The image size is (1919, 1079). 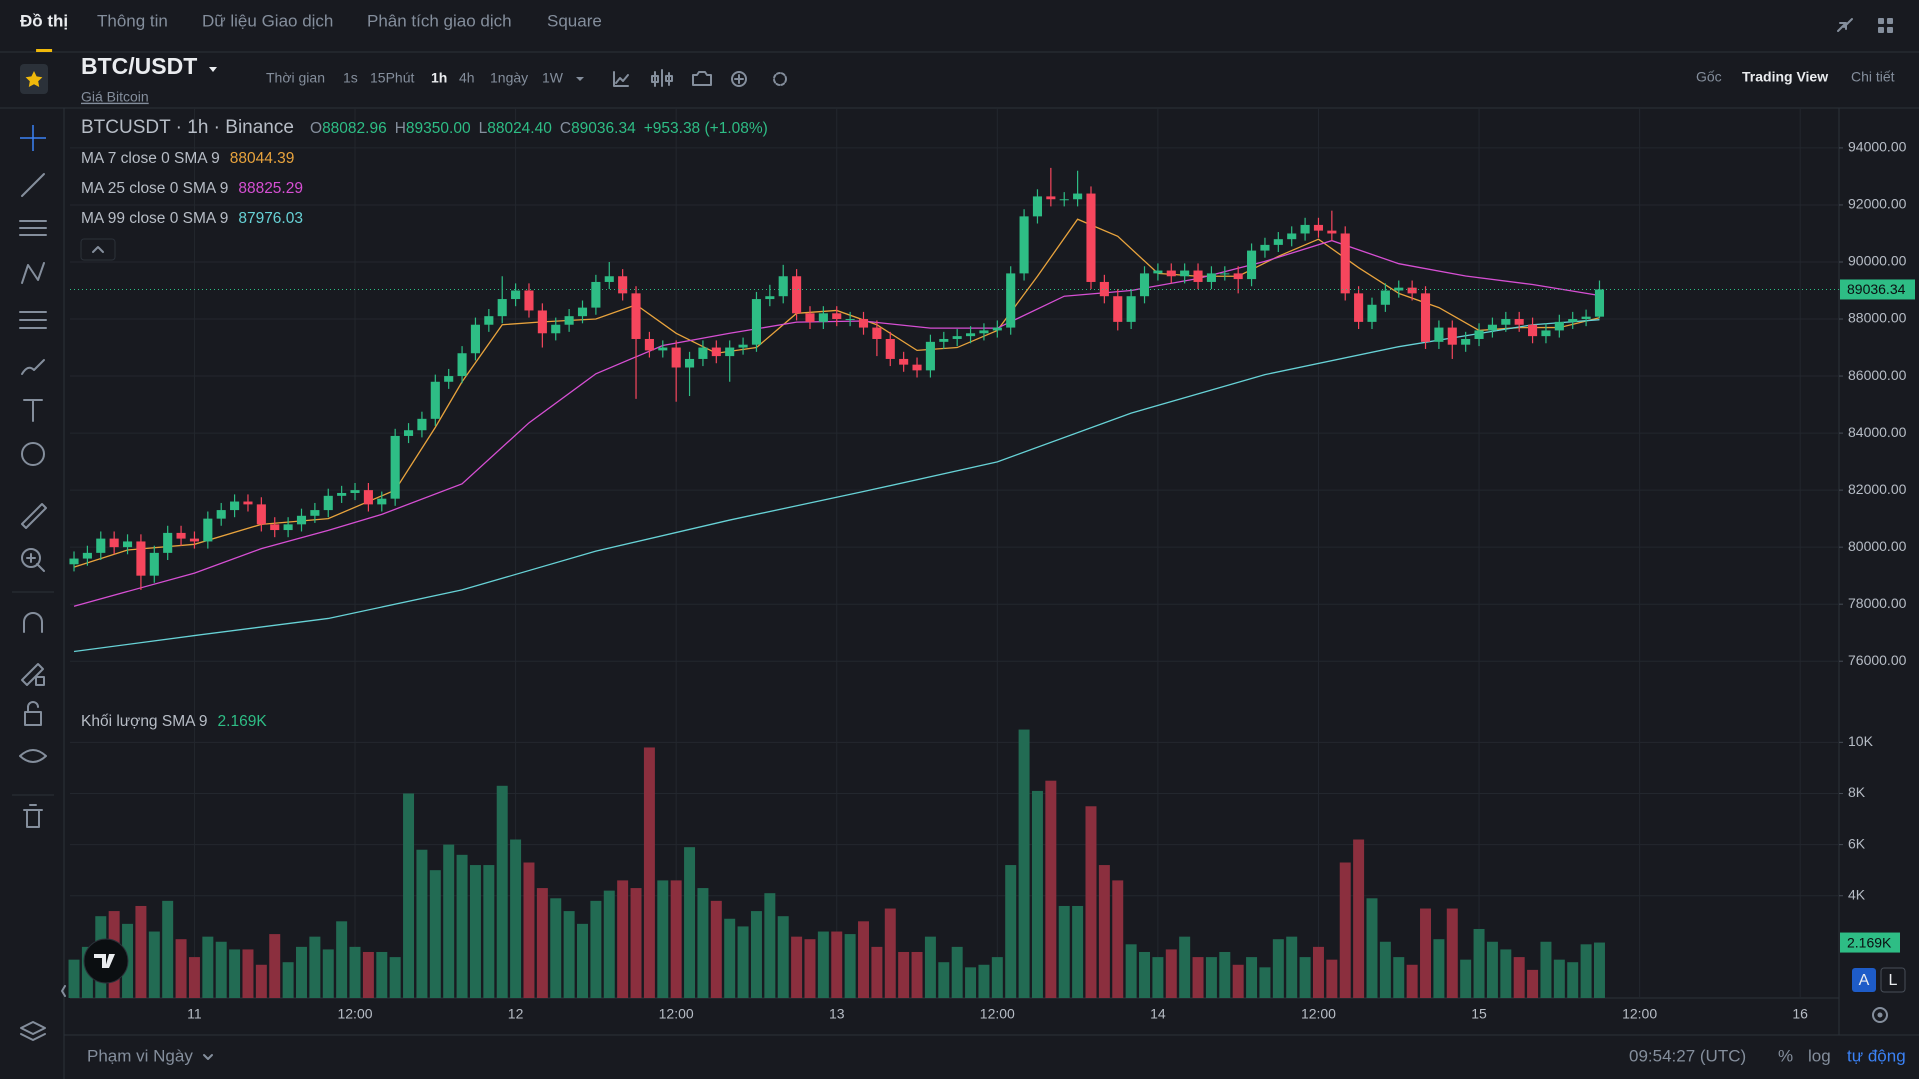 I want to click on view-mode: Trading View, so click(x=1785, y=77).